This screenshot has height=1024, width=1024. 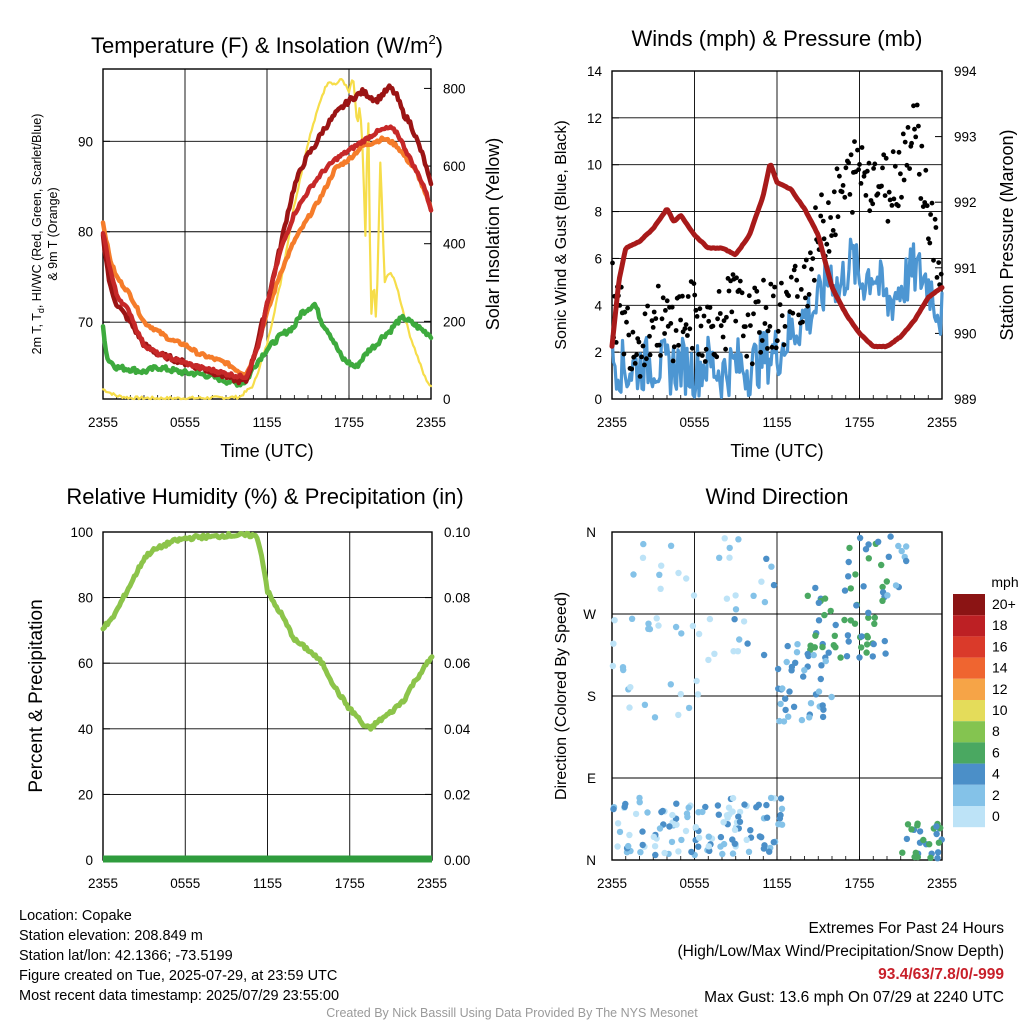 I want to click on y2-tick-label: 0.10, so click(x=457, y=532).